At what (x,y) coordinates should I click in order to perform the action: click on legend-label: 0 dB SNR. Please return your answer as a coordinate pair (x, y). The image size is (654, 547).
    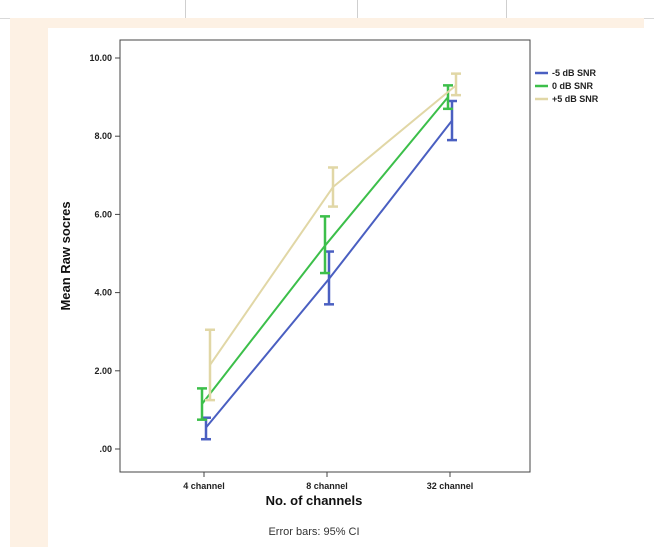
    Looking at the image, I should click on (573, 86).